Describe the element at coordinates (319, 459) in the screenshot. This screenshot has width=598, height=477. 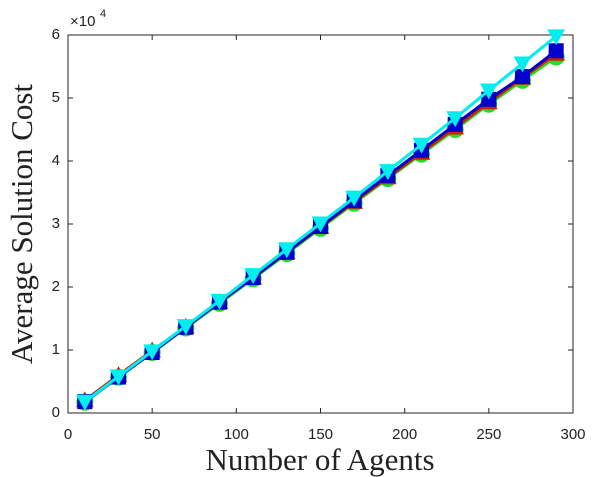
I see `x-axis-label: Number of Agents` at that location.